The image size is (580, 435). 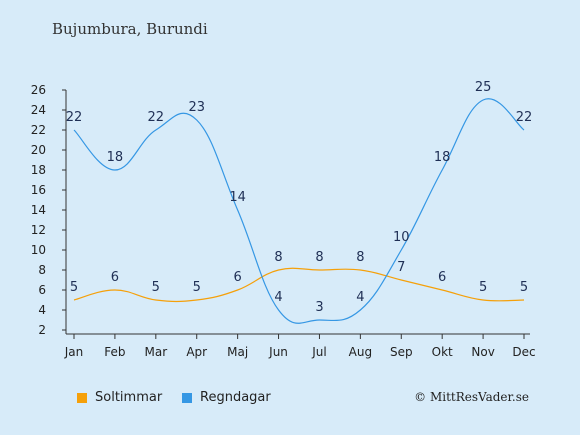 What do you see at coordinates (42, 330) in the screenshot?
I see `y-tick-label: 2` at bounding box center [42, 330].